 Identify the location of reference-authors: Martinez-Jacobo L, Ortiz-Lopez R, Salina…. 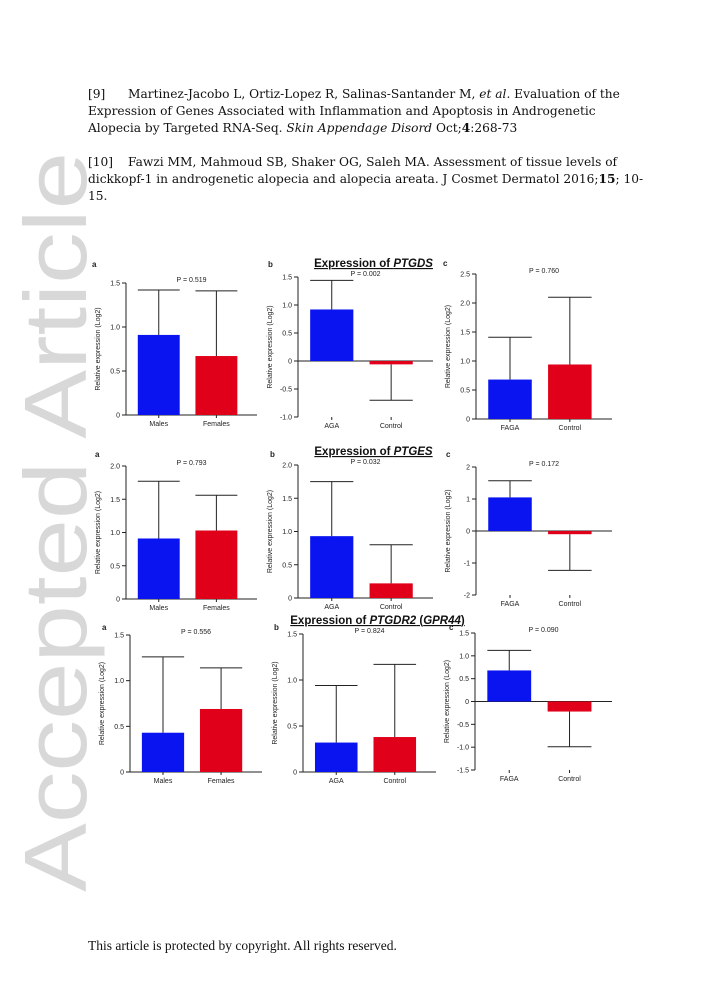
(302, 94).